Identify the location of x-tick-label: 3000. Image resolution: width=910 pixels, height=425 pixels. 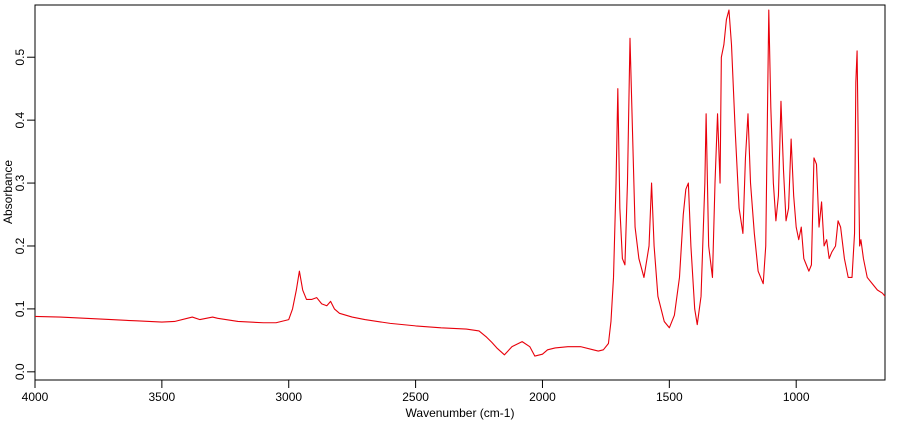
(288, 397).